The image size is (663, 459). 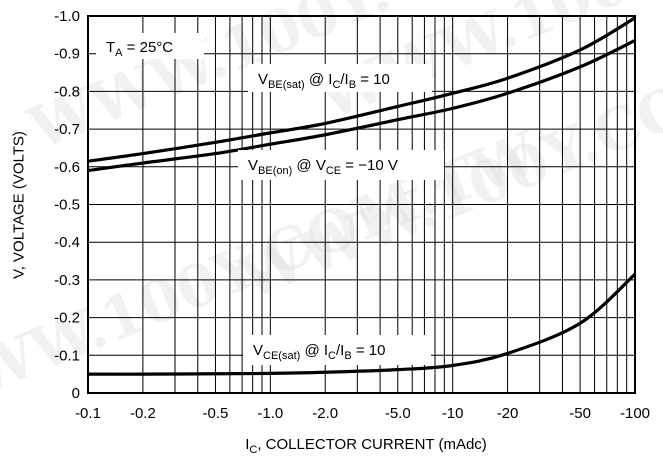 What do you see at coordinates (275, 171) in the screenshot?
I see `annotation-part: BE(on)` at bounding box center [275, 171].